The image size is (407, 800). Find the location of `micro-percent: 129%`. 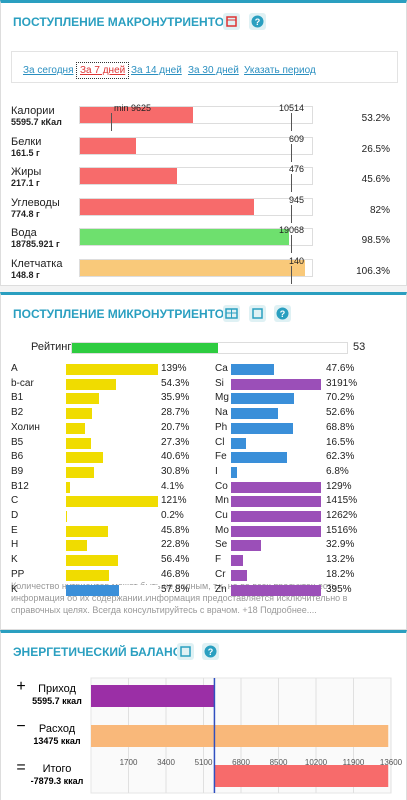

micro-percent: 129% is located at coordinates (339, 486).